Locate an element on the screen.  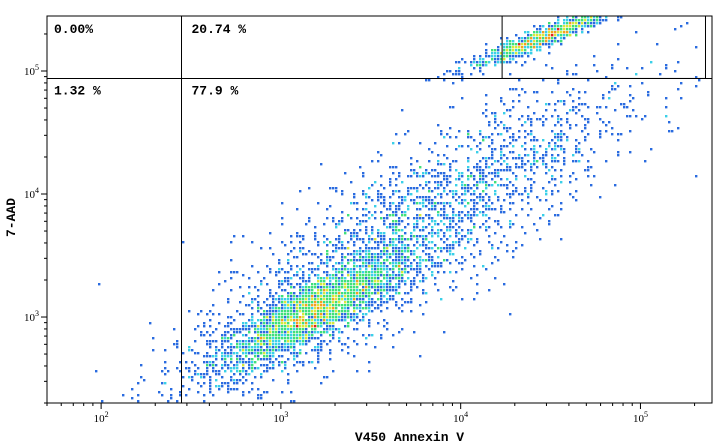
gate-rectangle is located at coordinates (603, 47).